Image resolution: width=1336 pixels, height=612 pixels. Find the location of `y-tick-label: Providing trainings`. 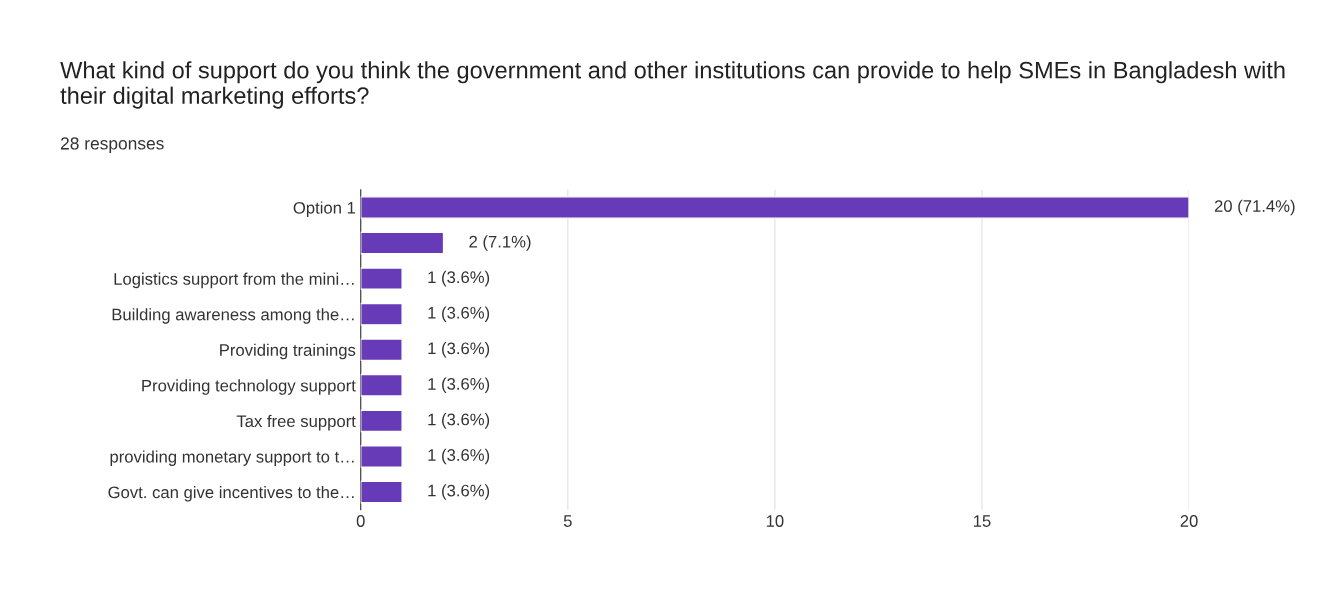

y-tick-label: Providing trainings is located at coordinates (288, 351).